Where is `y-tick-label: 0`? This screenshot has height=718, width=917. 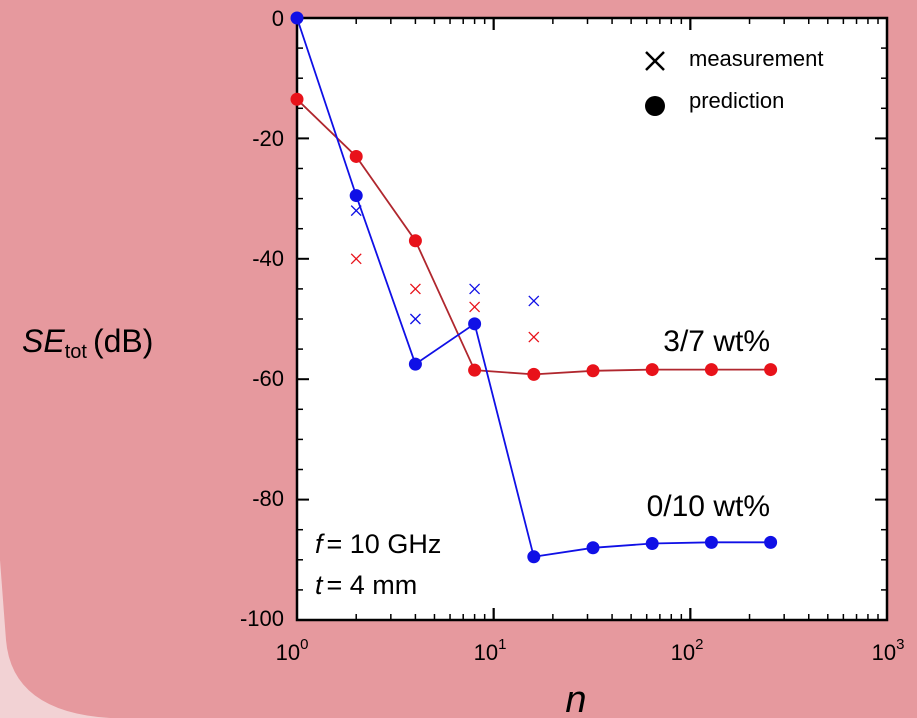 y-tick-label: 0 is located at coordinates (278, 18).